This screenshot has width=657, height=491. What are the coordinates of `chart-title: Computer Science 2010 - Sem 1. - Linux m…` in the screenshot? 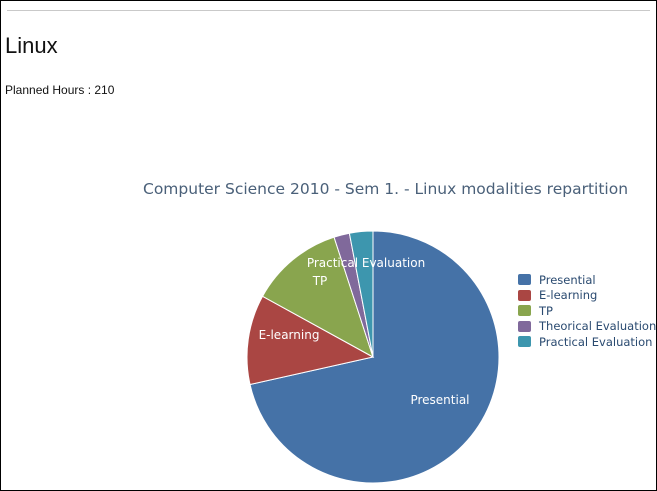 It's located at (386, 189).